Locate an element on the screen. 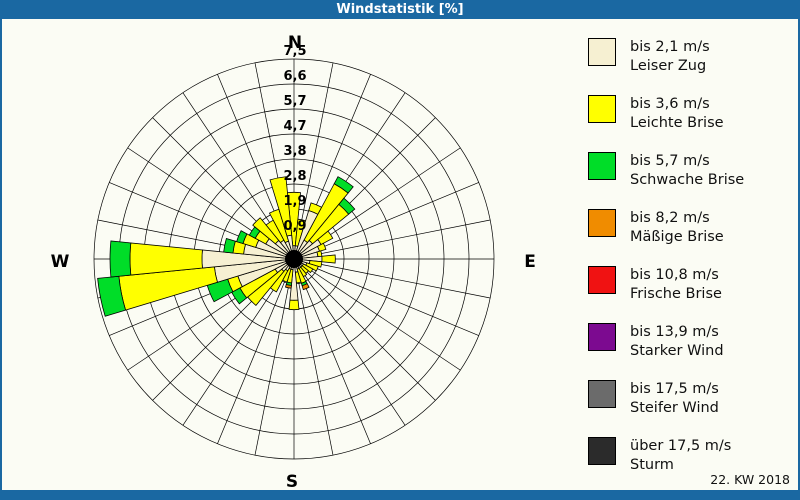 The image size is (800, 500). legend-speed-label: bis 5,7 m/s is located at coordinates (670, 161).